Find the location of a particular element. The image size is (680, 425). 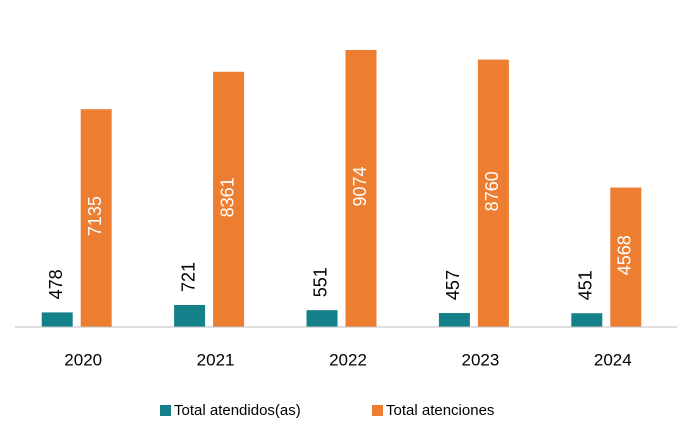

data-label: 451 is located at coordinates (586, 285).